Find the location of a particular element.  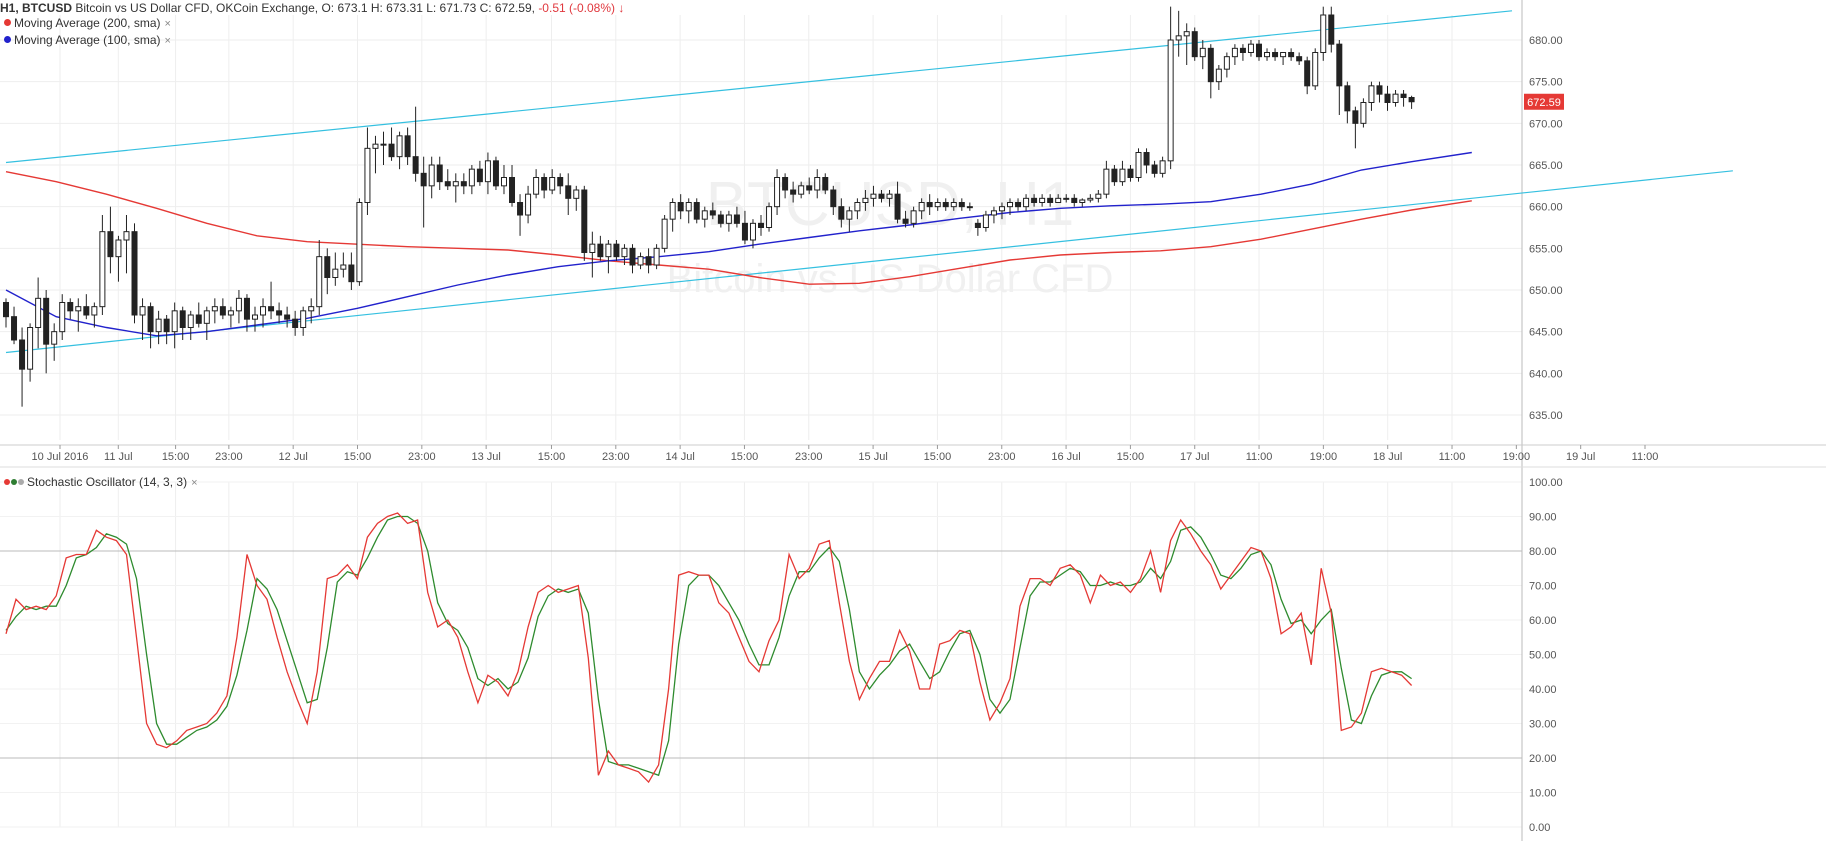

x-tick-label: 11 Jul is located at coordinates (118, 457).